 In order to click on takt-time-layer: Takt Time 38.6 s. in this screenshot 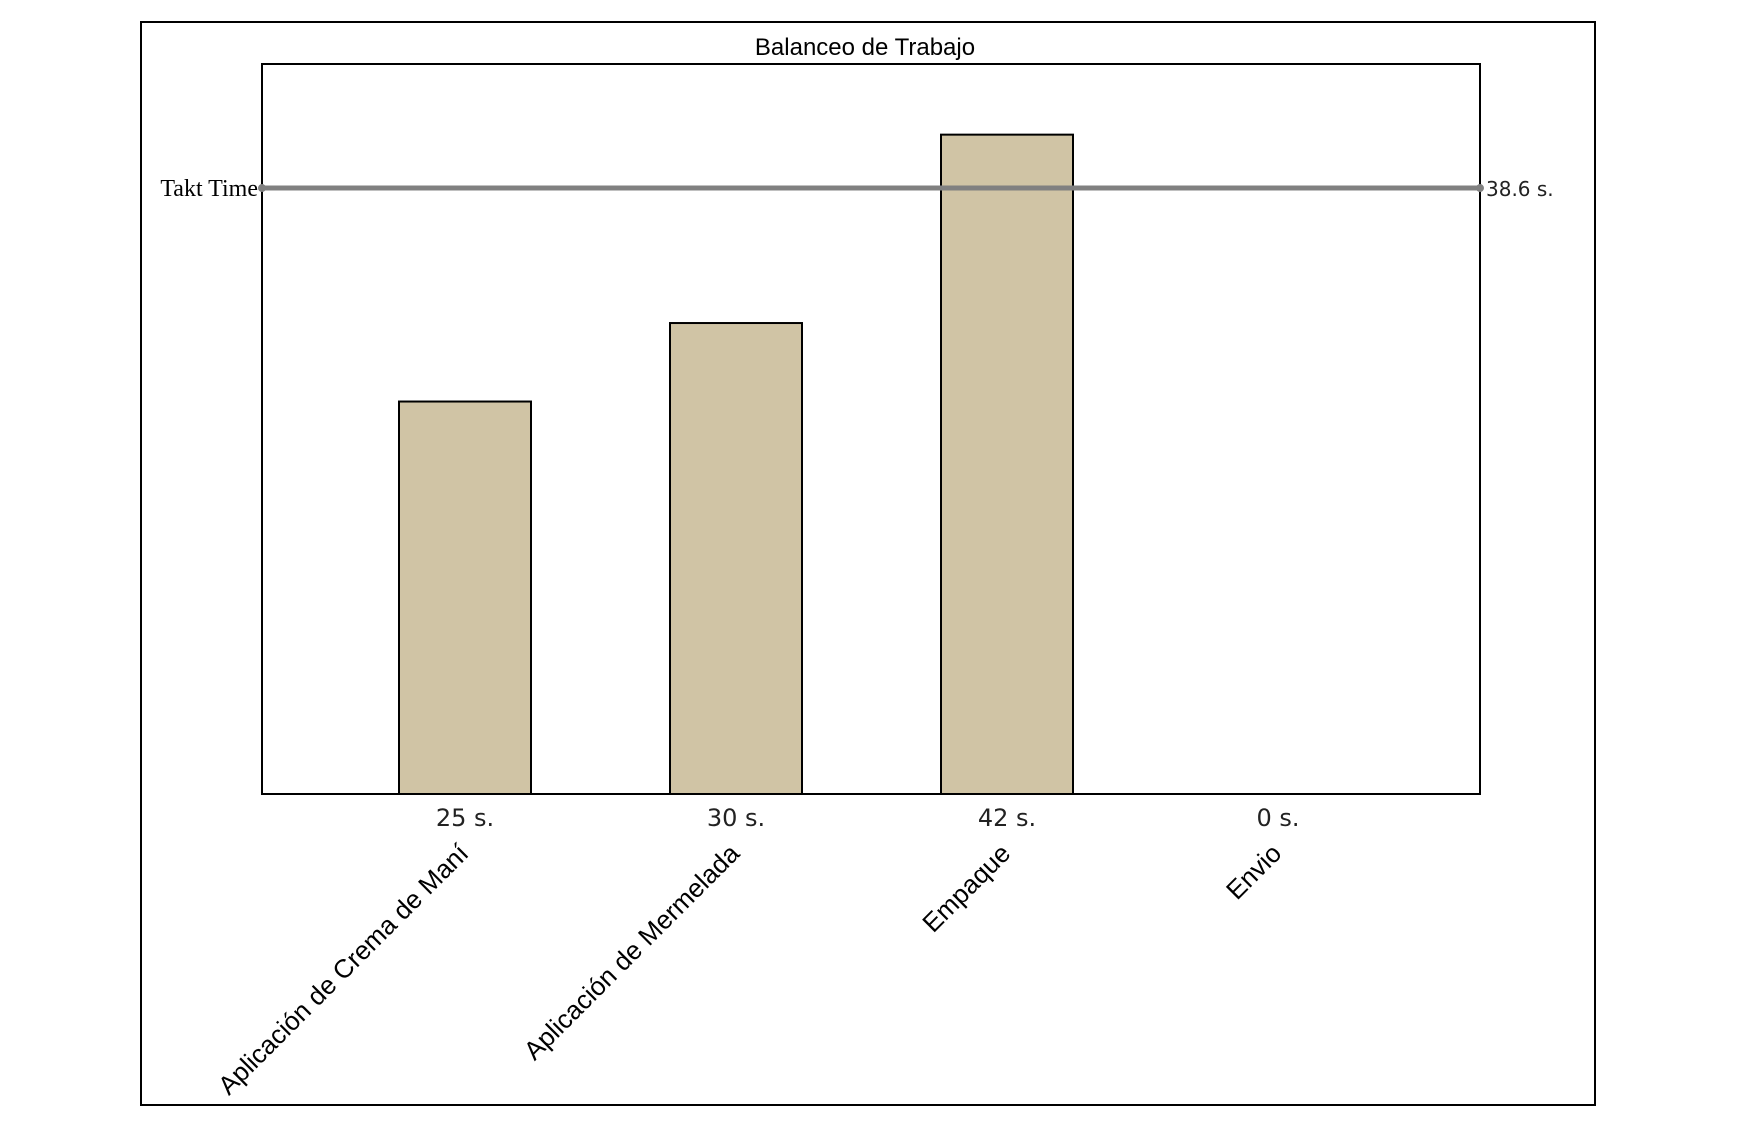, I will do `click(856, 189)`.